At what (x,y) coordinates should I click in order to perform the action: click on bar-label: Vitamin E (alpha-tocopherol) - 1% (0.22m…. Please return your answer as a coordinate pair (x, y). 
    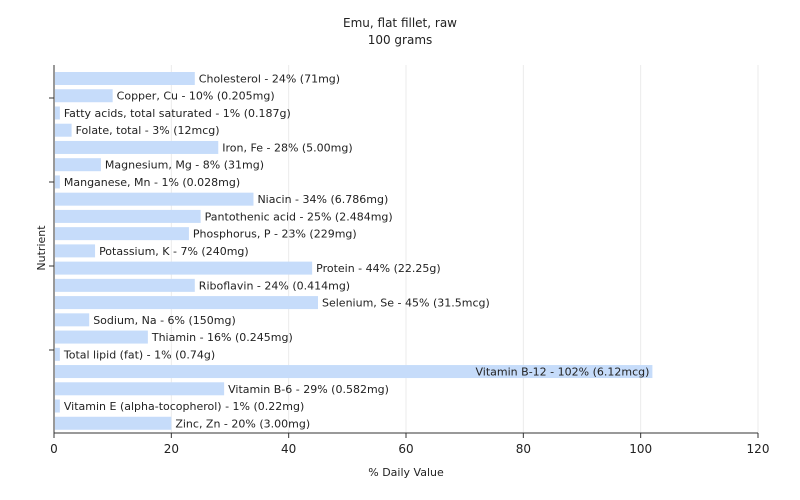
    Looking at the image, I should click on (184, 406).